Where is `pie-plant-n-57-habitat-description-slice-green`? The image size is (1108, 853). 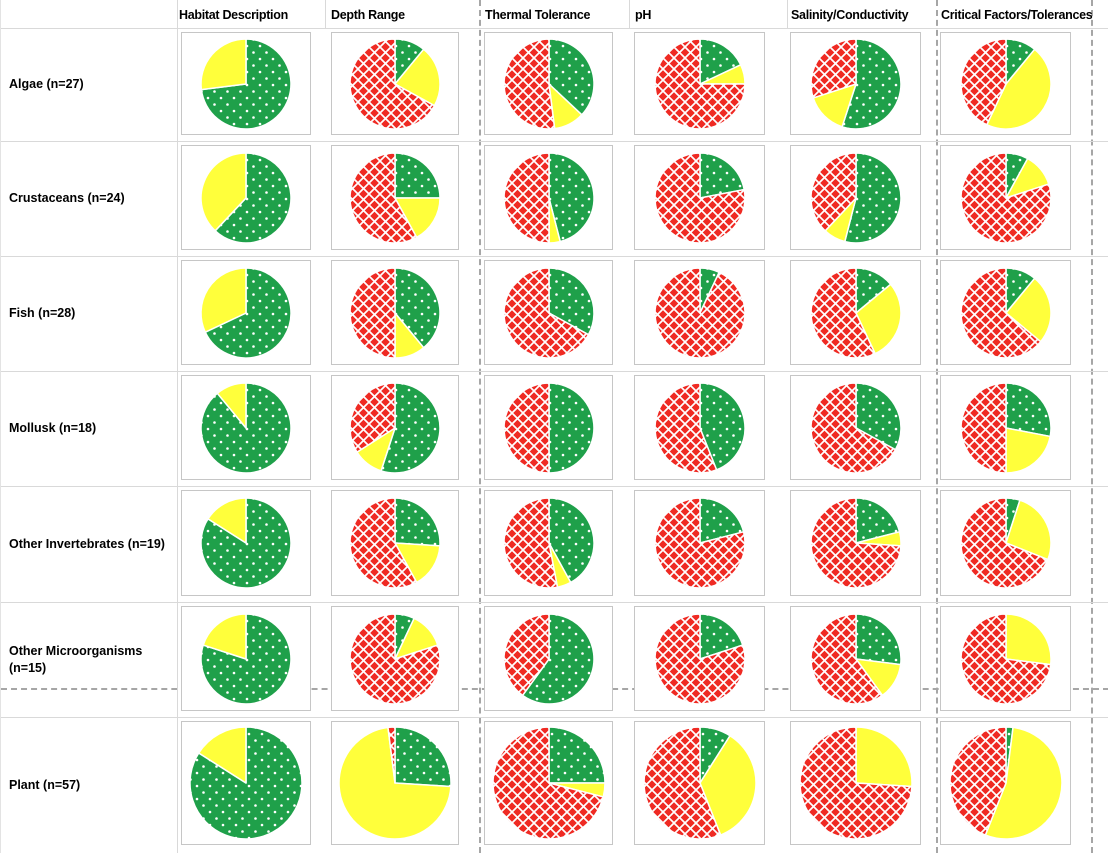
pie-plant-n-57-habitat-description-slice-green is located at coordinates (246, 783).